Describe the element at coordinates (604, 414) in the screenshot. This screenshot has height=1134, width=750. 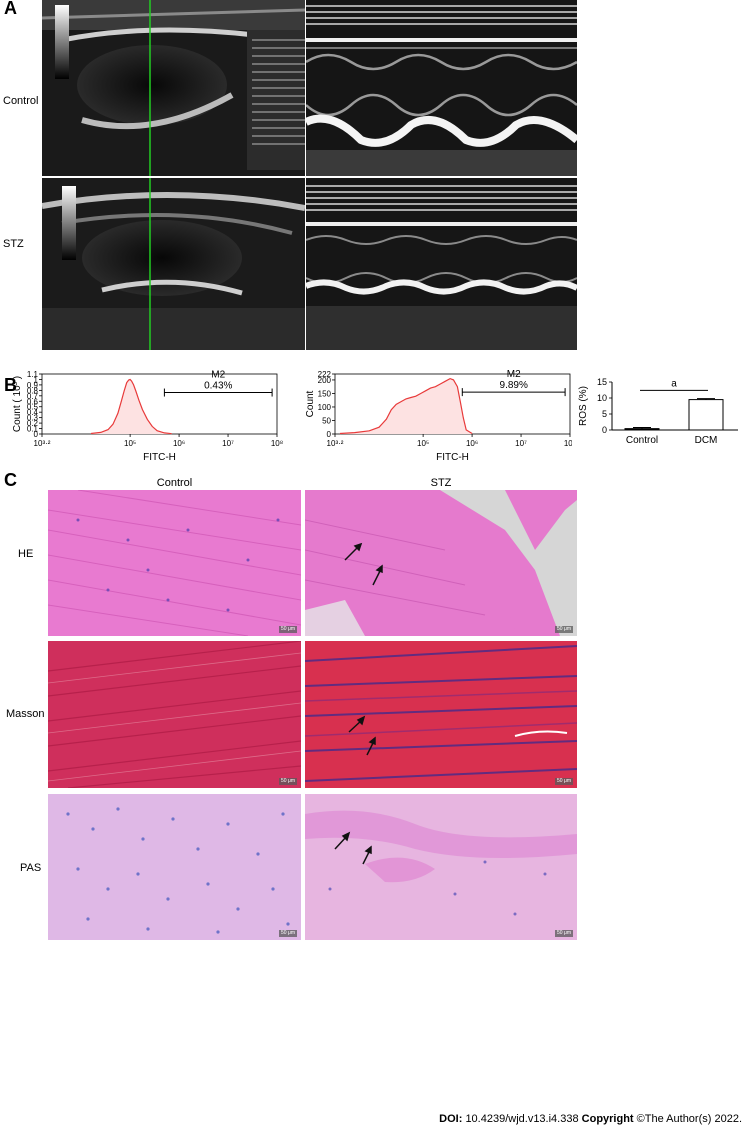
I see `y-tick-label: 5` at that location.